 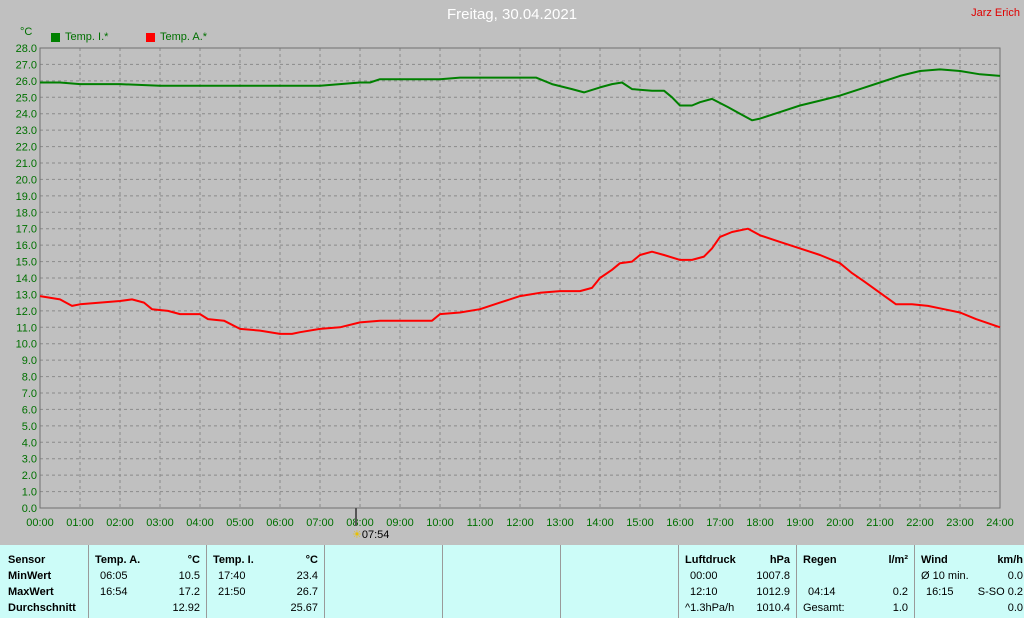 I want to click on x-tick-label: 09:00, so click(x=400, y=523).